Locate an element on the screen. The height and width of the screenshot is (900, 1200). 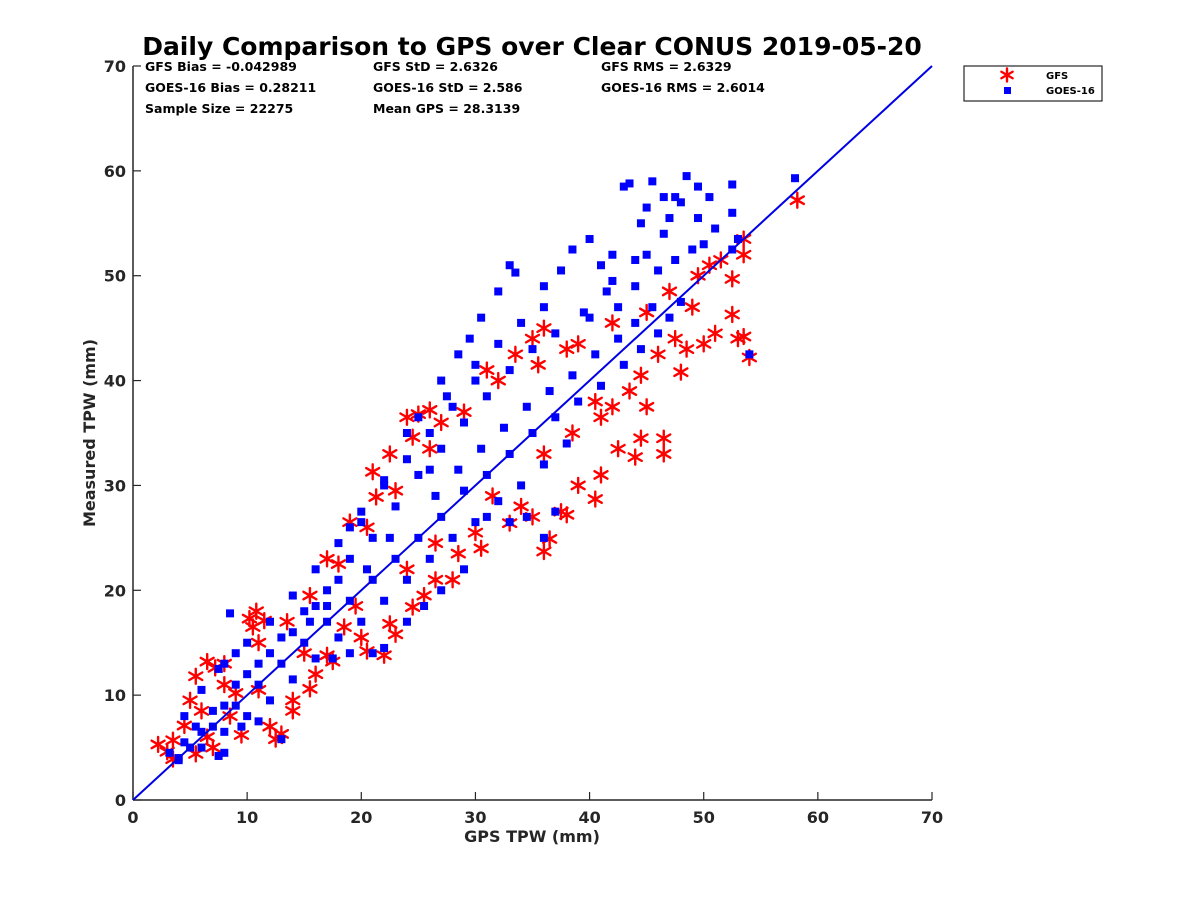
x-tick-label: 0 is located at coordinates (132, 817).